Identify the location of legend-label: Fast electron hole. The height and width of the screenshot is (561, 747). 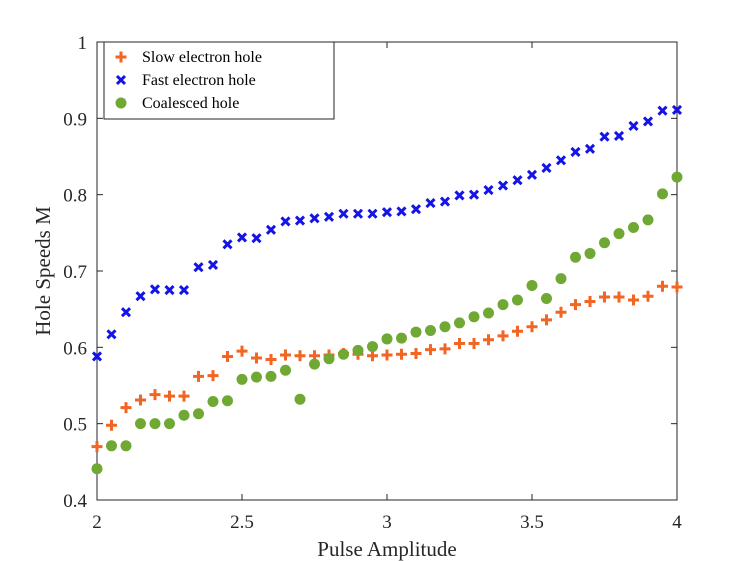
(199, 80).